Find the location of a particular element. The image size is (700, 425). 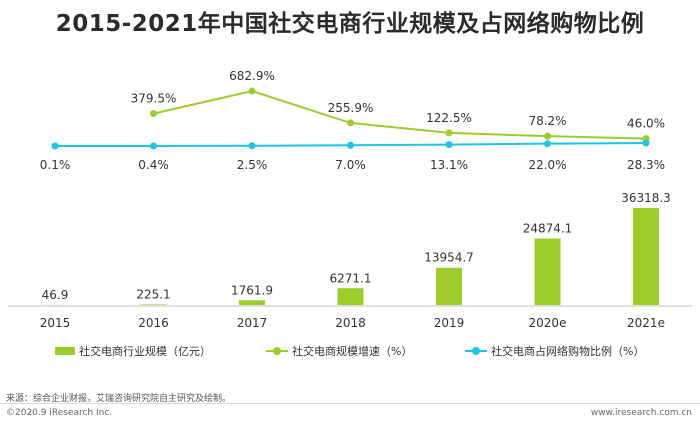

bar-value-label: 1761.9 is located at coordinates (252, 290).